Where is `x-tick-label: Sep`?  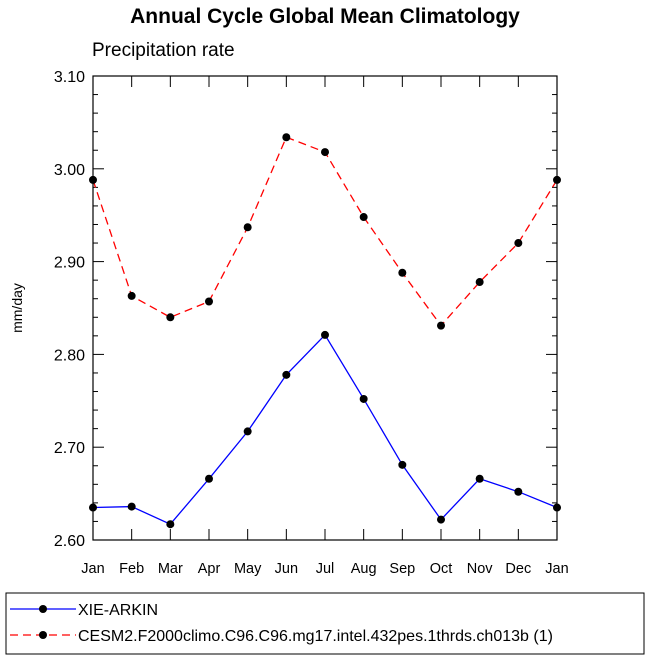
x-tick-label: Sep is located at coordinates (402, 569).